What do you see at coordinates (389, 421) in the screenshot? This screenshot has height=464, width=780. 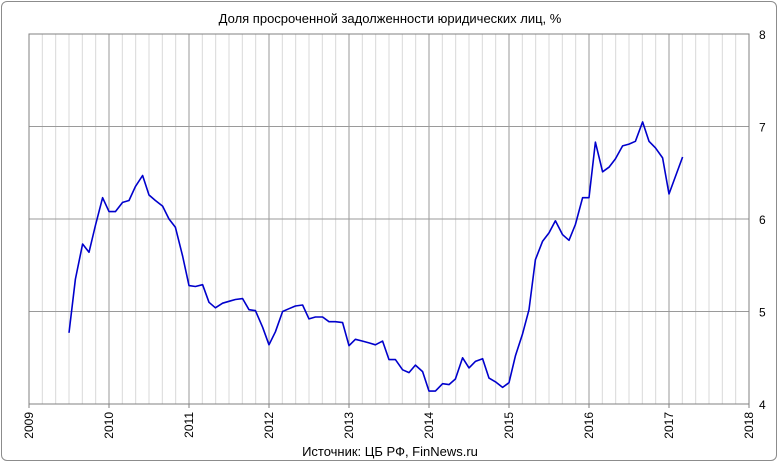 I see `x-axis-ticks: 2009 2010 2011 2012 2013 2014 2015 2016 2017 2018` at bounding box center [389, 421].